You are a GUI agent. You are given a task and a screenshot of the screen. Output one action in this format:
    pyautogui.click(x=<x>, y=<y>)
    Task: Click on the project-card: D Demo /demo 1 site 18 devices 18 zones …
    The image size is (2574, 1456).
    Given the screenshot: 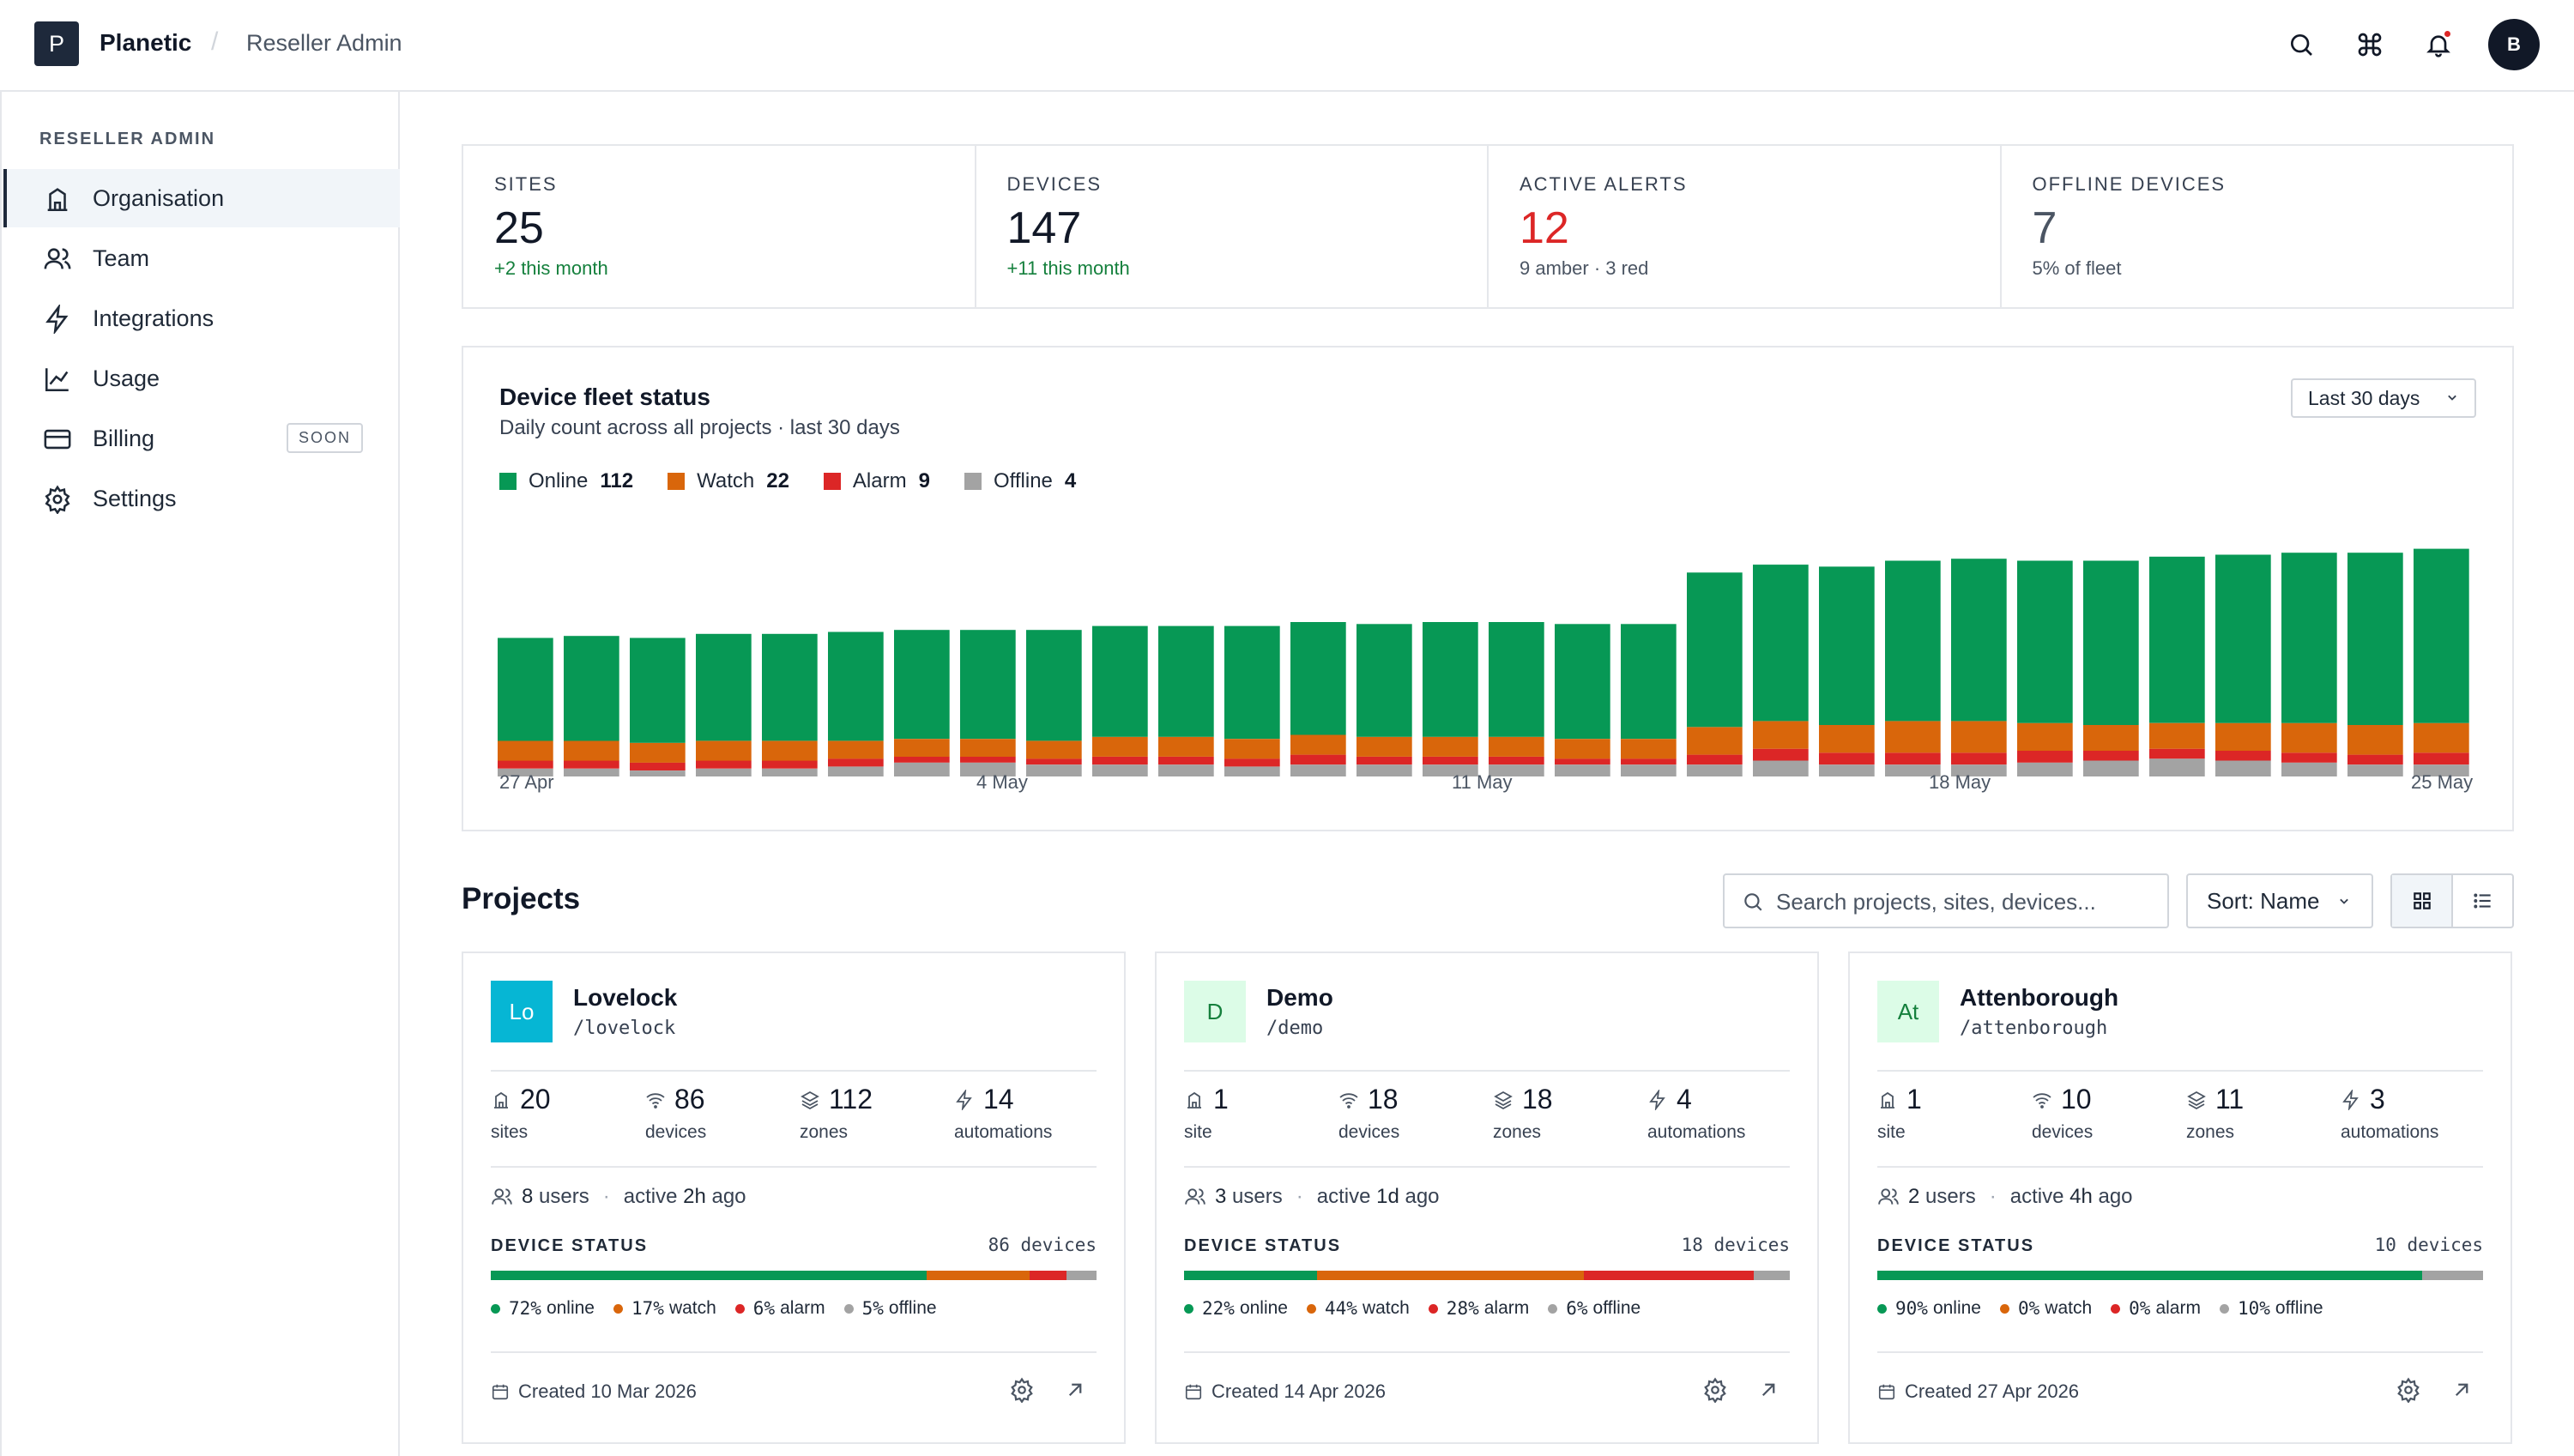 What is the action you would take?
    pyautogui.click(x=1487, y=1198)
    